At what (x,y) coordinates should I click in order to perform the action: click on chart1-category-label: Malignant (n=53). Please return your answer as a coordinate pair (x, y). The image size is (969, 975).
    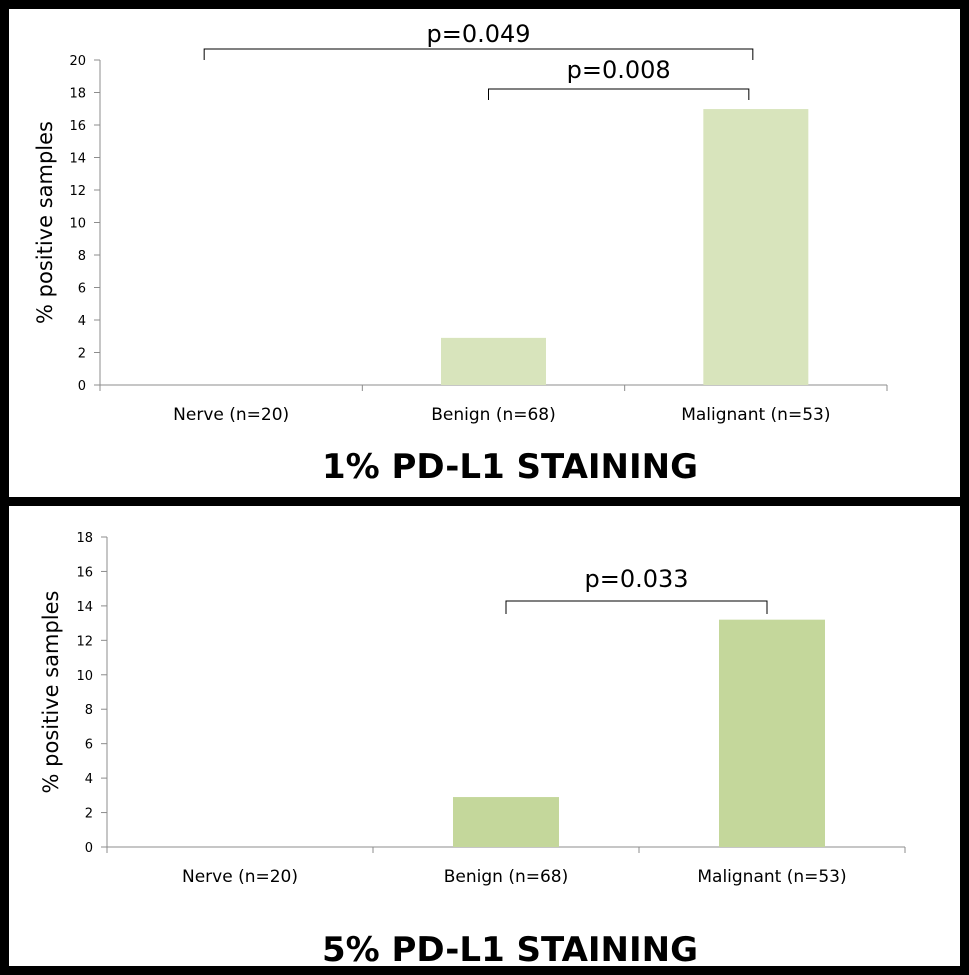
    Looking at the image, I should click on (755, 415).